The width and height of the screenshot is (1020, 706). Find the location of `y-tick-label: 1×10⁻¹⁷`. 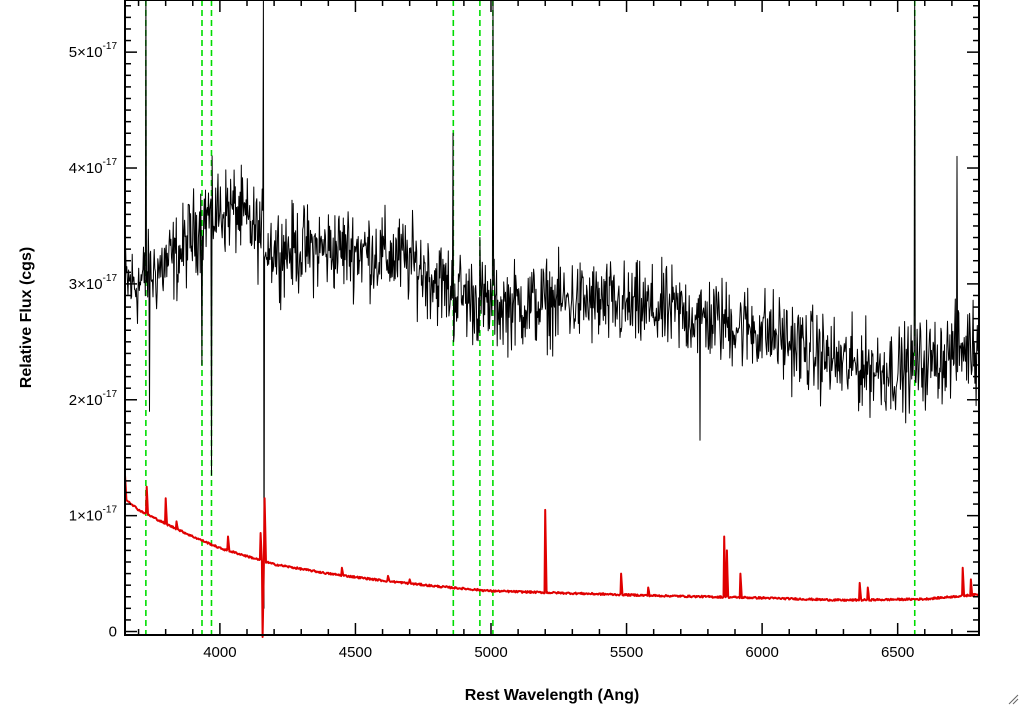

y-tick-label: 1×10⁻¹⁷ is located at coordinates (93, 515).